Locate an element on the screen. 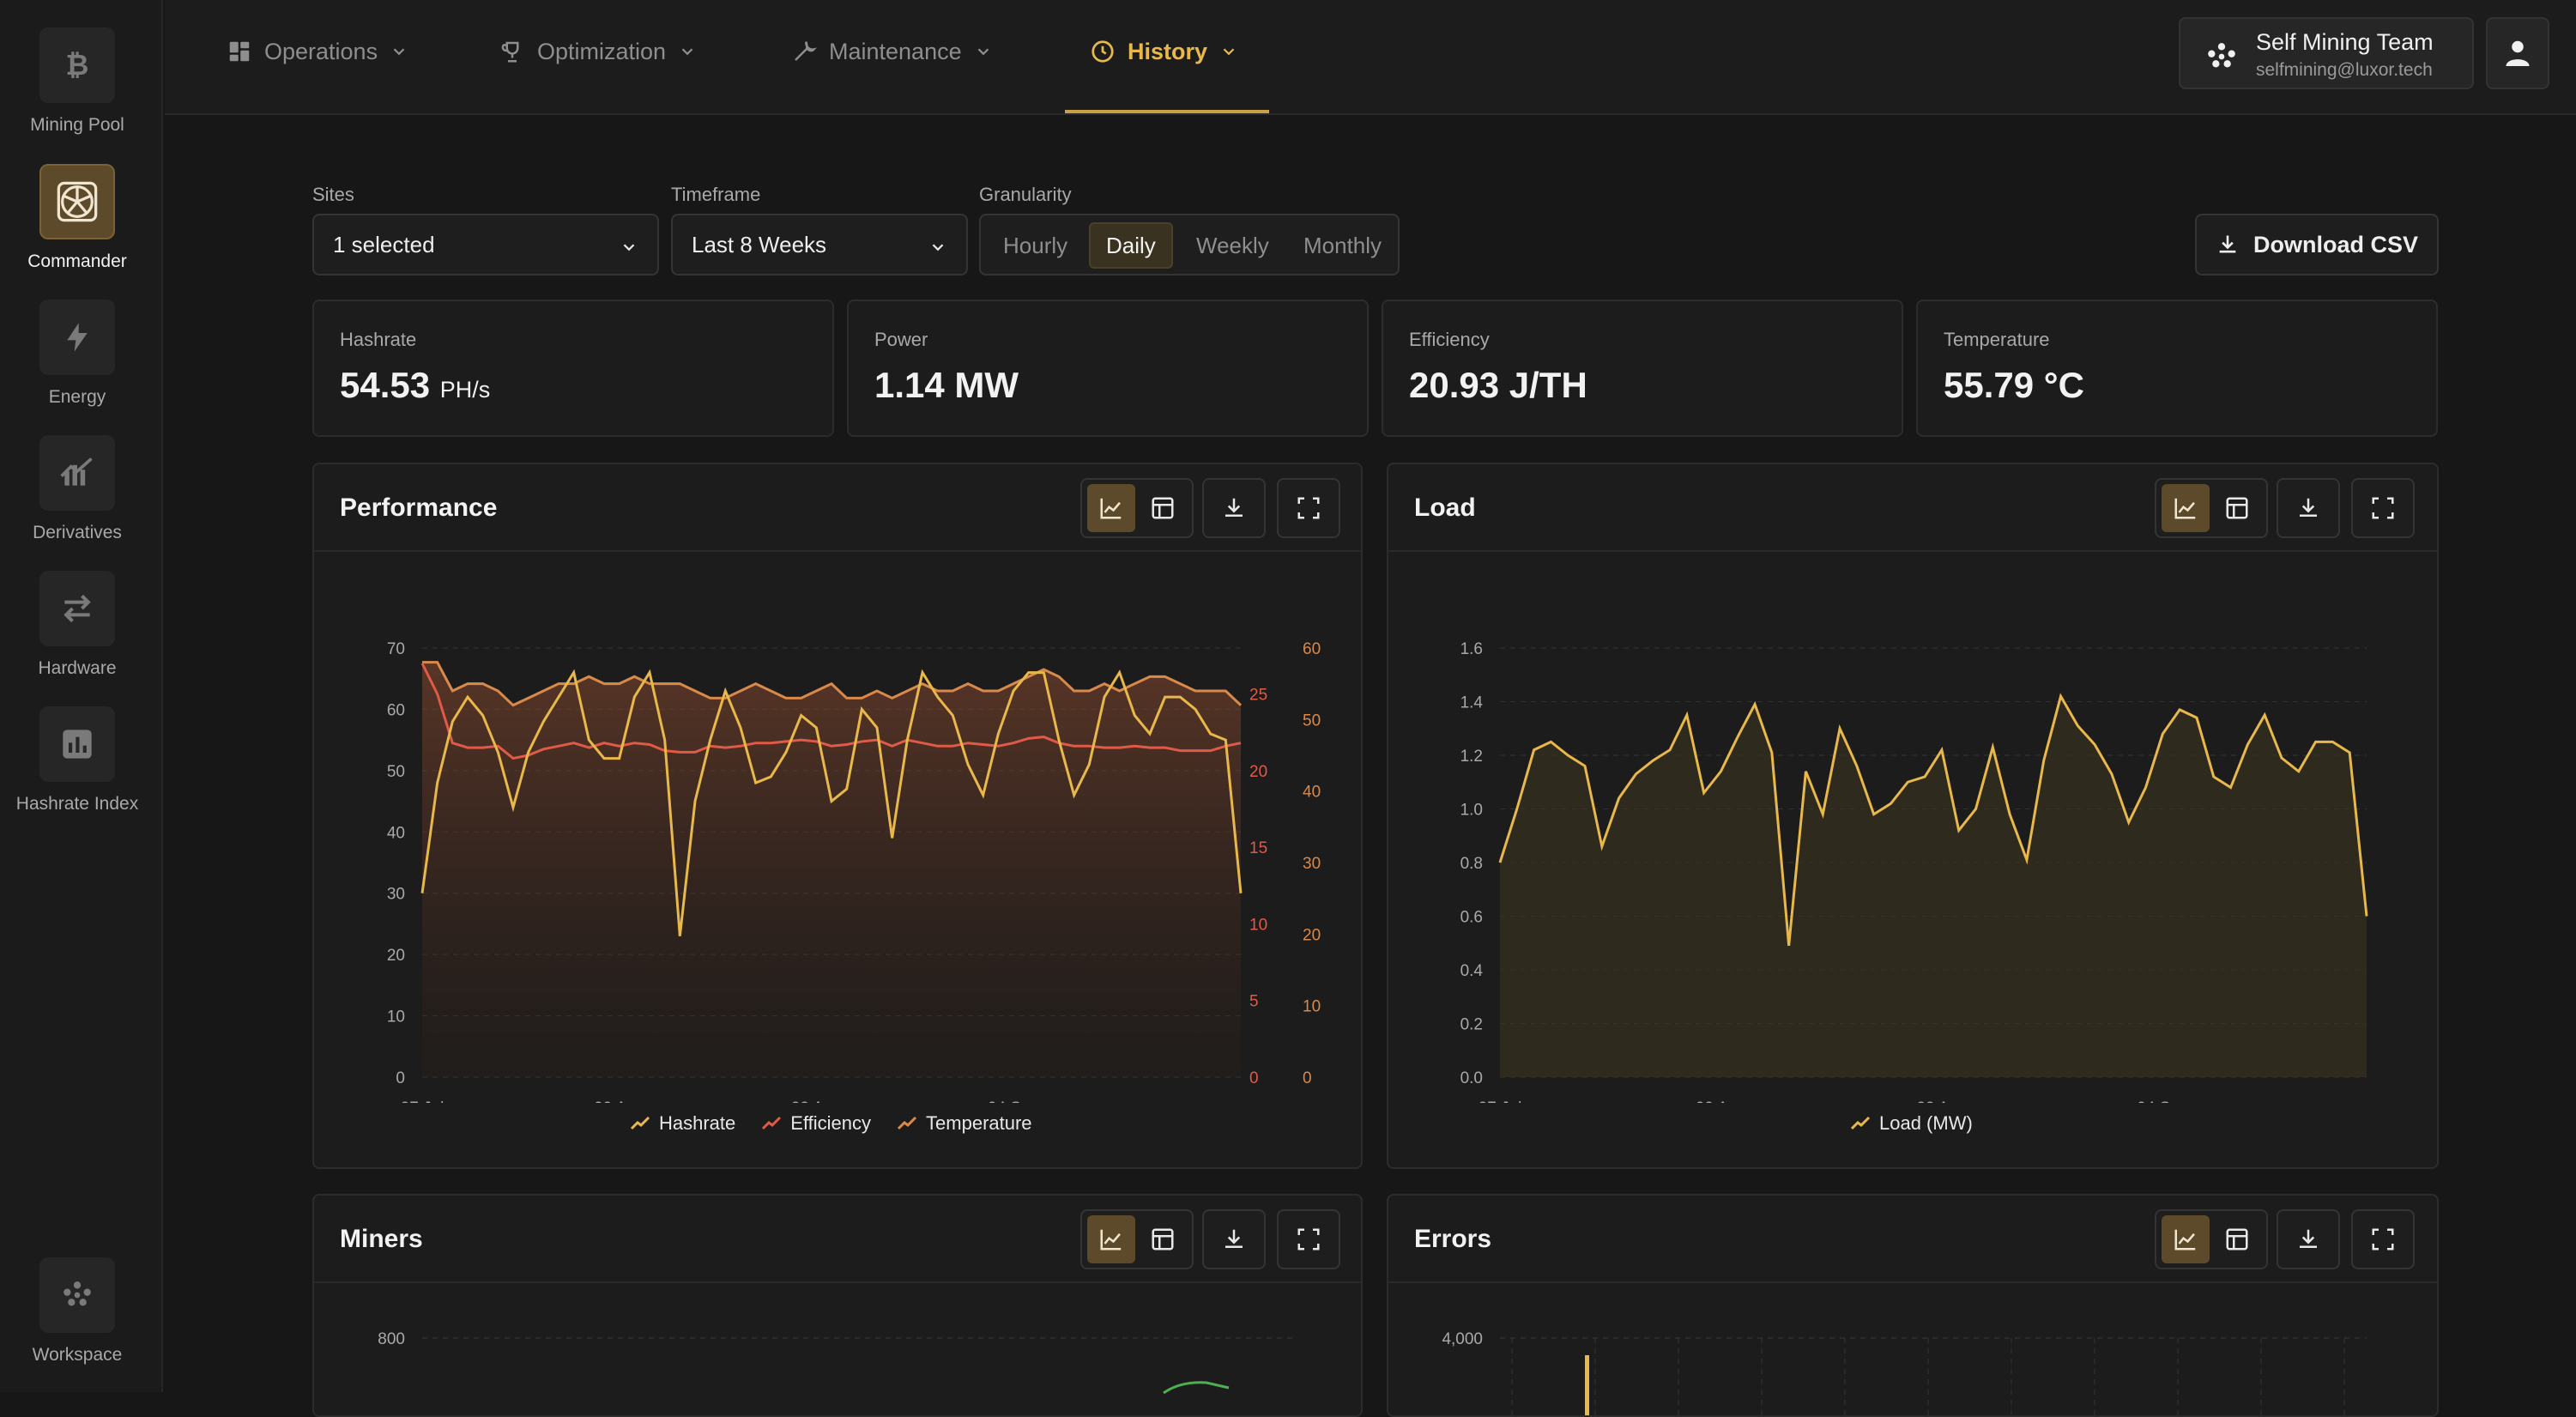 The height and width of the screenshot is (1417, 2576). y-tick-label-right: 20 is located at coordinates (1312, 935).